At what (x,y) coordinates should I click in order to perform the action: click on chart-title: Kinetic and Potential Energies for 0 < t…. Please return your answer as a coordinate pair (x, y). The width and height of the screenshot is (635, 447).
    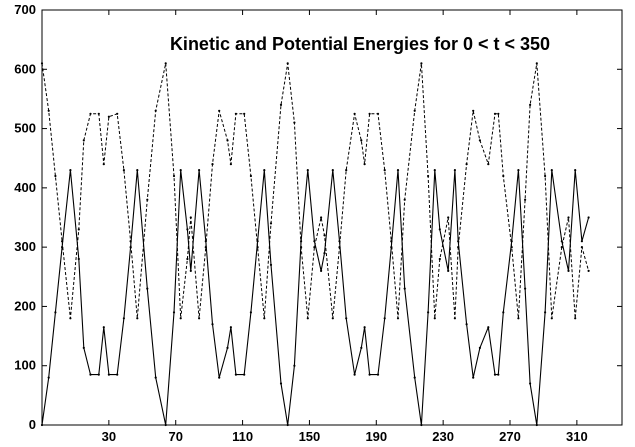
    Looking at the image, I should click on (360, 44).